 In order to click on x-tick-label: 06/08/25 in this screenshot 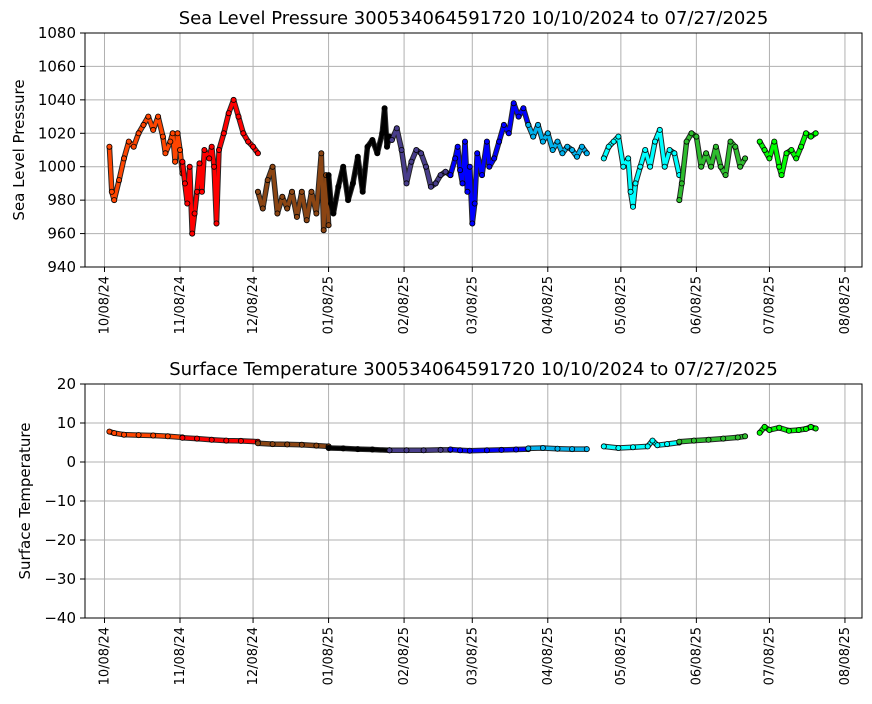, I will do `click(696, 656)`.